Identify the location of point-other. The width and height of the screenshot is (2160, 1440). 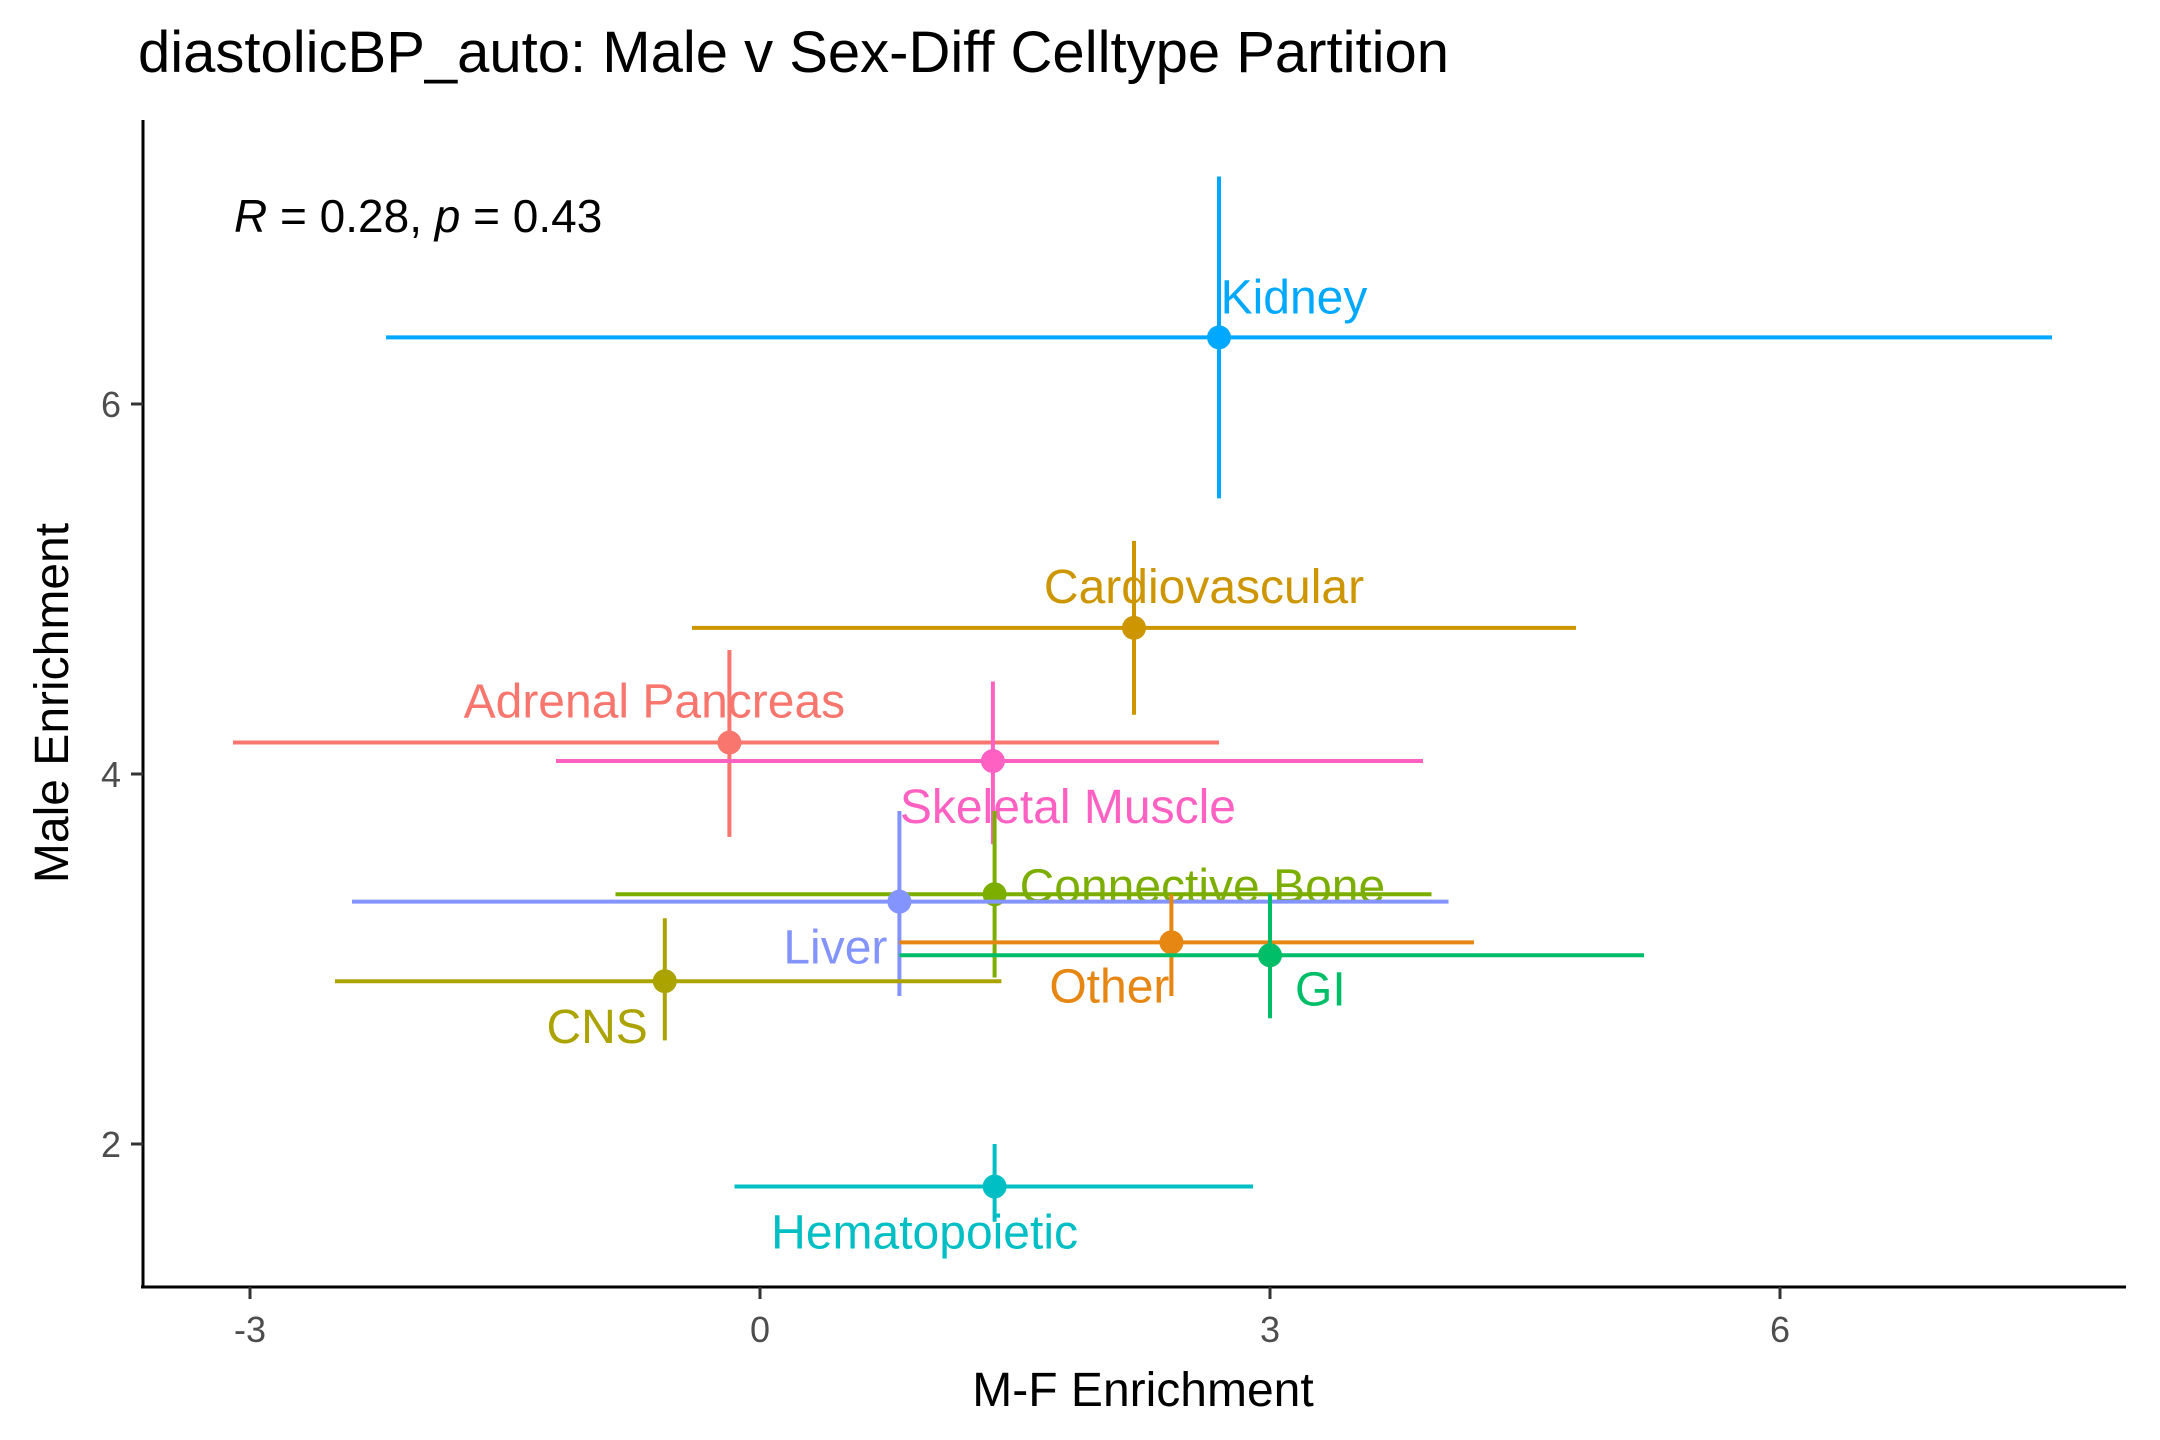
(1171, 942).